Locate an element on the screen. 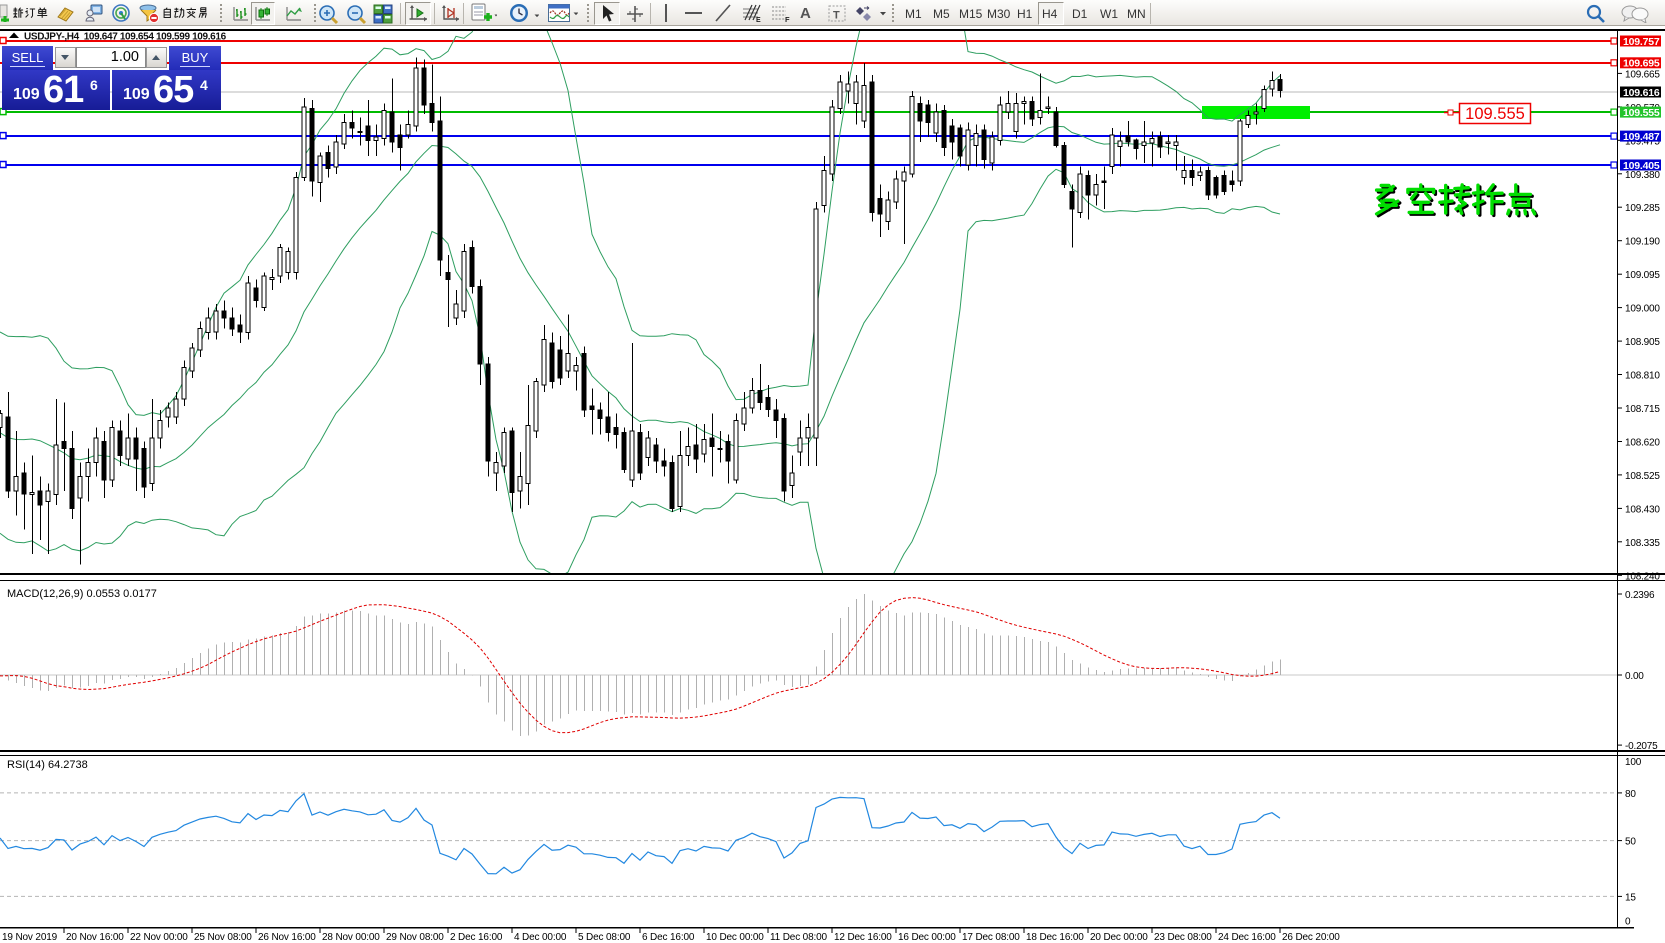 The width and height of the screenshot is (1665, 943). svg-text: 26 Dec 20:00 is located at coordinates (1311, 937).